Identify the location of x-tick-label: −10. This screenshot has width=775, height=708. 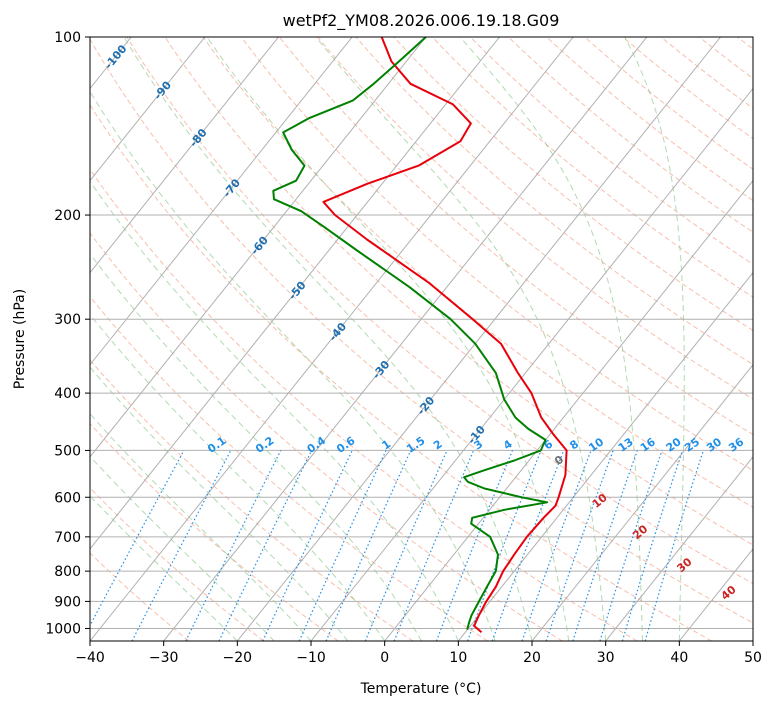
(311, 658).